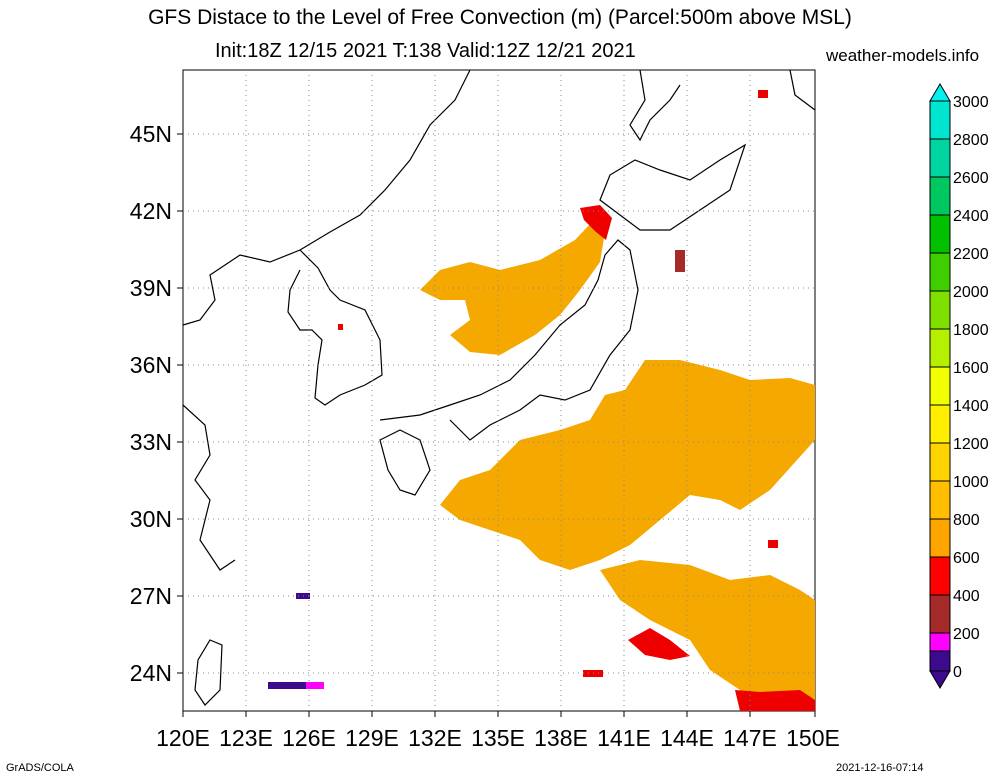 This screenshot has width=1000, height=779. What do you see at coordinates (246, 738) in the screenshot?
I see `lon-label-123: 123E` at bounding box center [246, 738].